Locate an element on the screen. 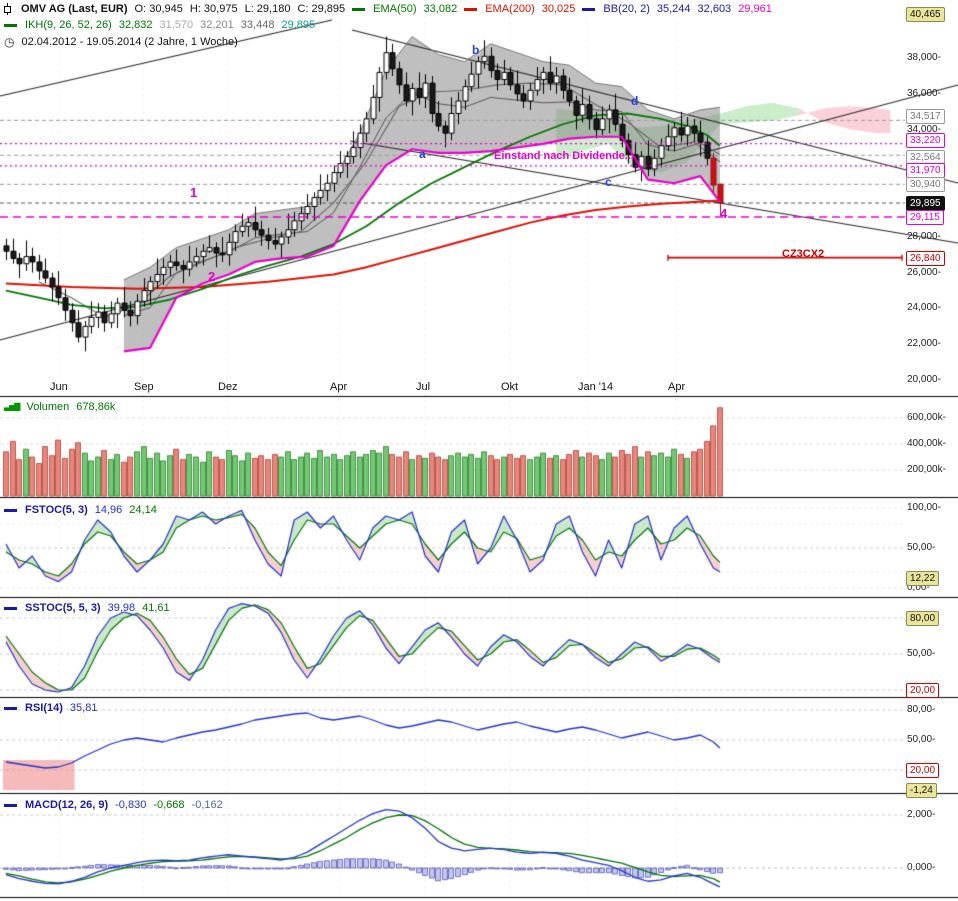 The image size is (958, 901). price-axis-label: 33,220 is located at coordinates (925, 140).